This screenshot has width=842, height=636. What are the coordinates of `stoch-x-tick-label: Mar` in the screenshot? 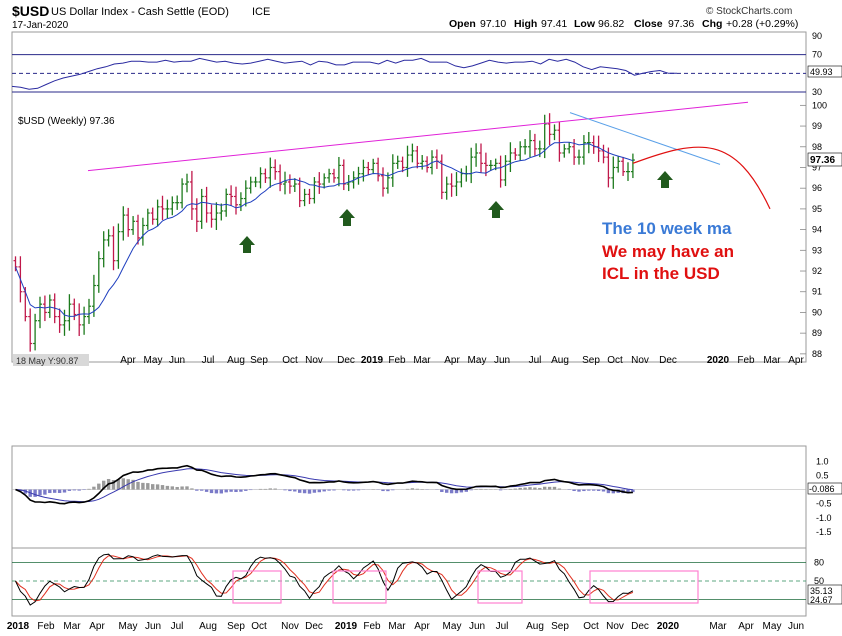 It's located at (718, 626).